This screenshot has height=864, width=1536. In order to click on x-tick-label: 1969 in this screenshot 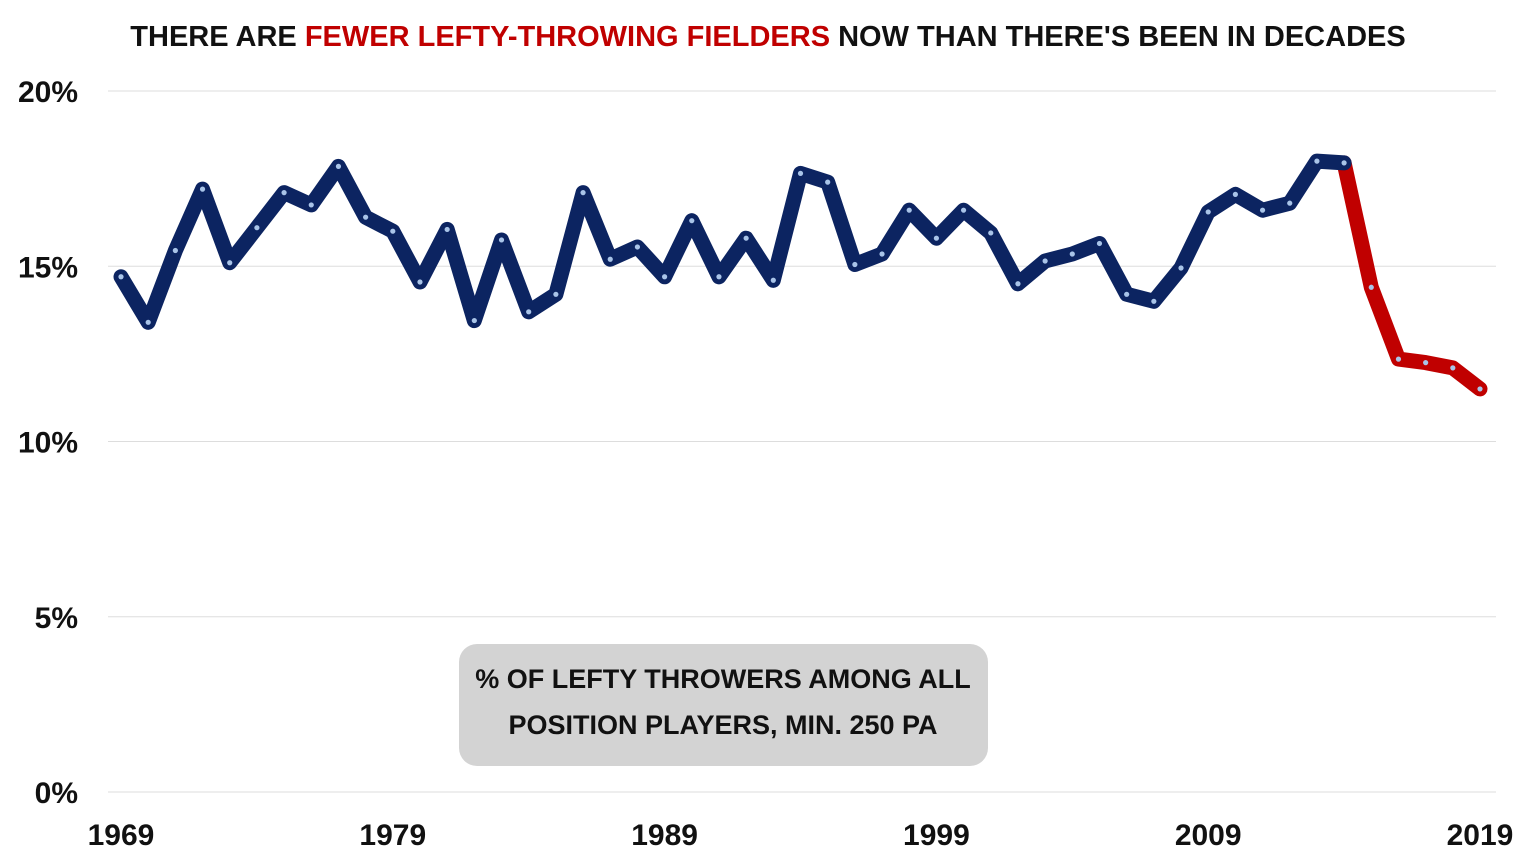, I will do `click(121, 835)`.